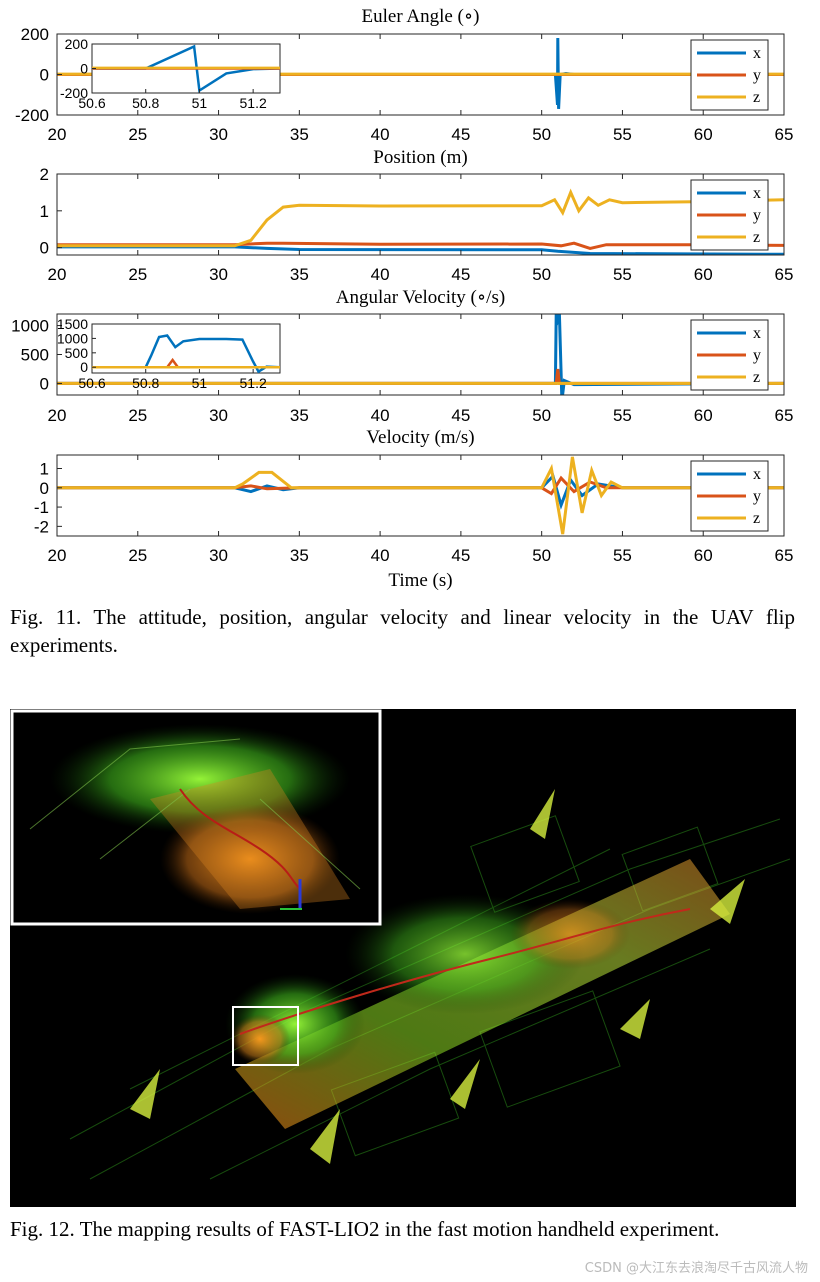  I want to click on inset-y-tick-label: 0, so click(84, 69).